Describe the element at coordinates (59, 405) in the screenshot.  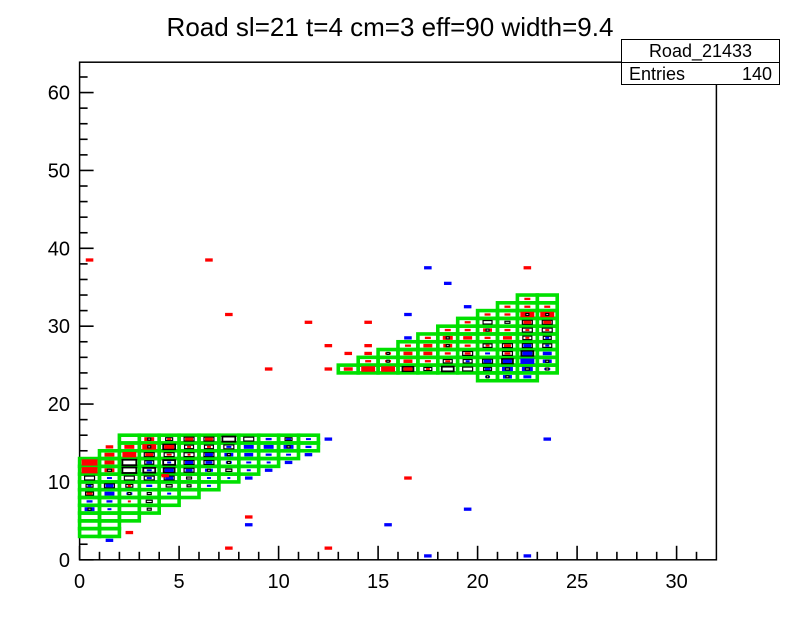
I see `y-tick-label: 20` at that location.